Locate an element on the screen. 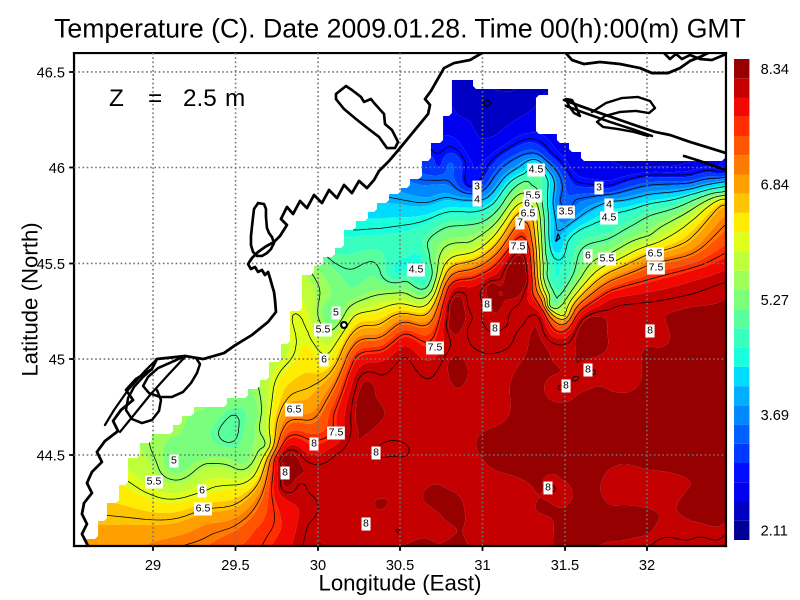  svg-text: 29 is located at coordinates (153, 566).